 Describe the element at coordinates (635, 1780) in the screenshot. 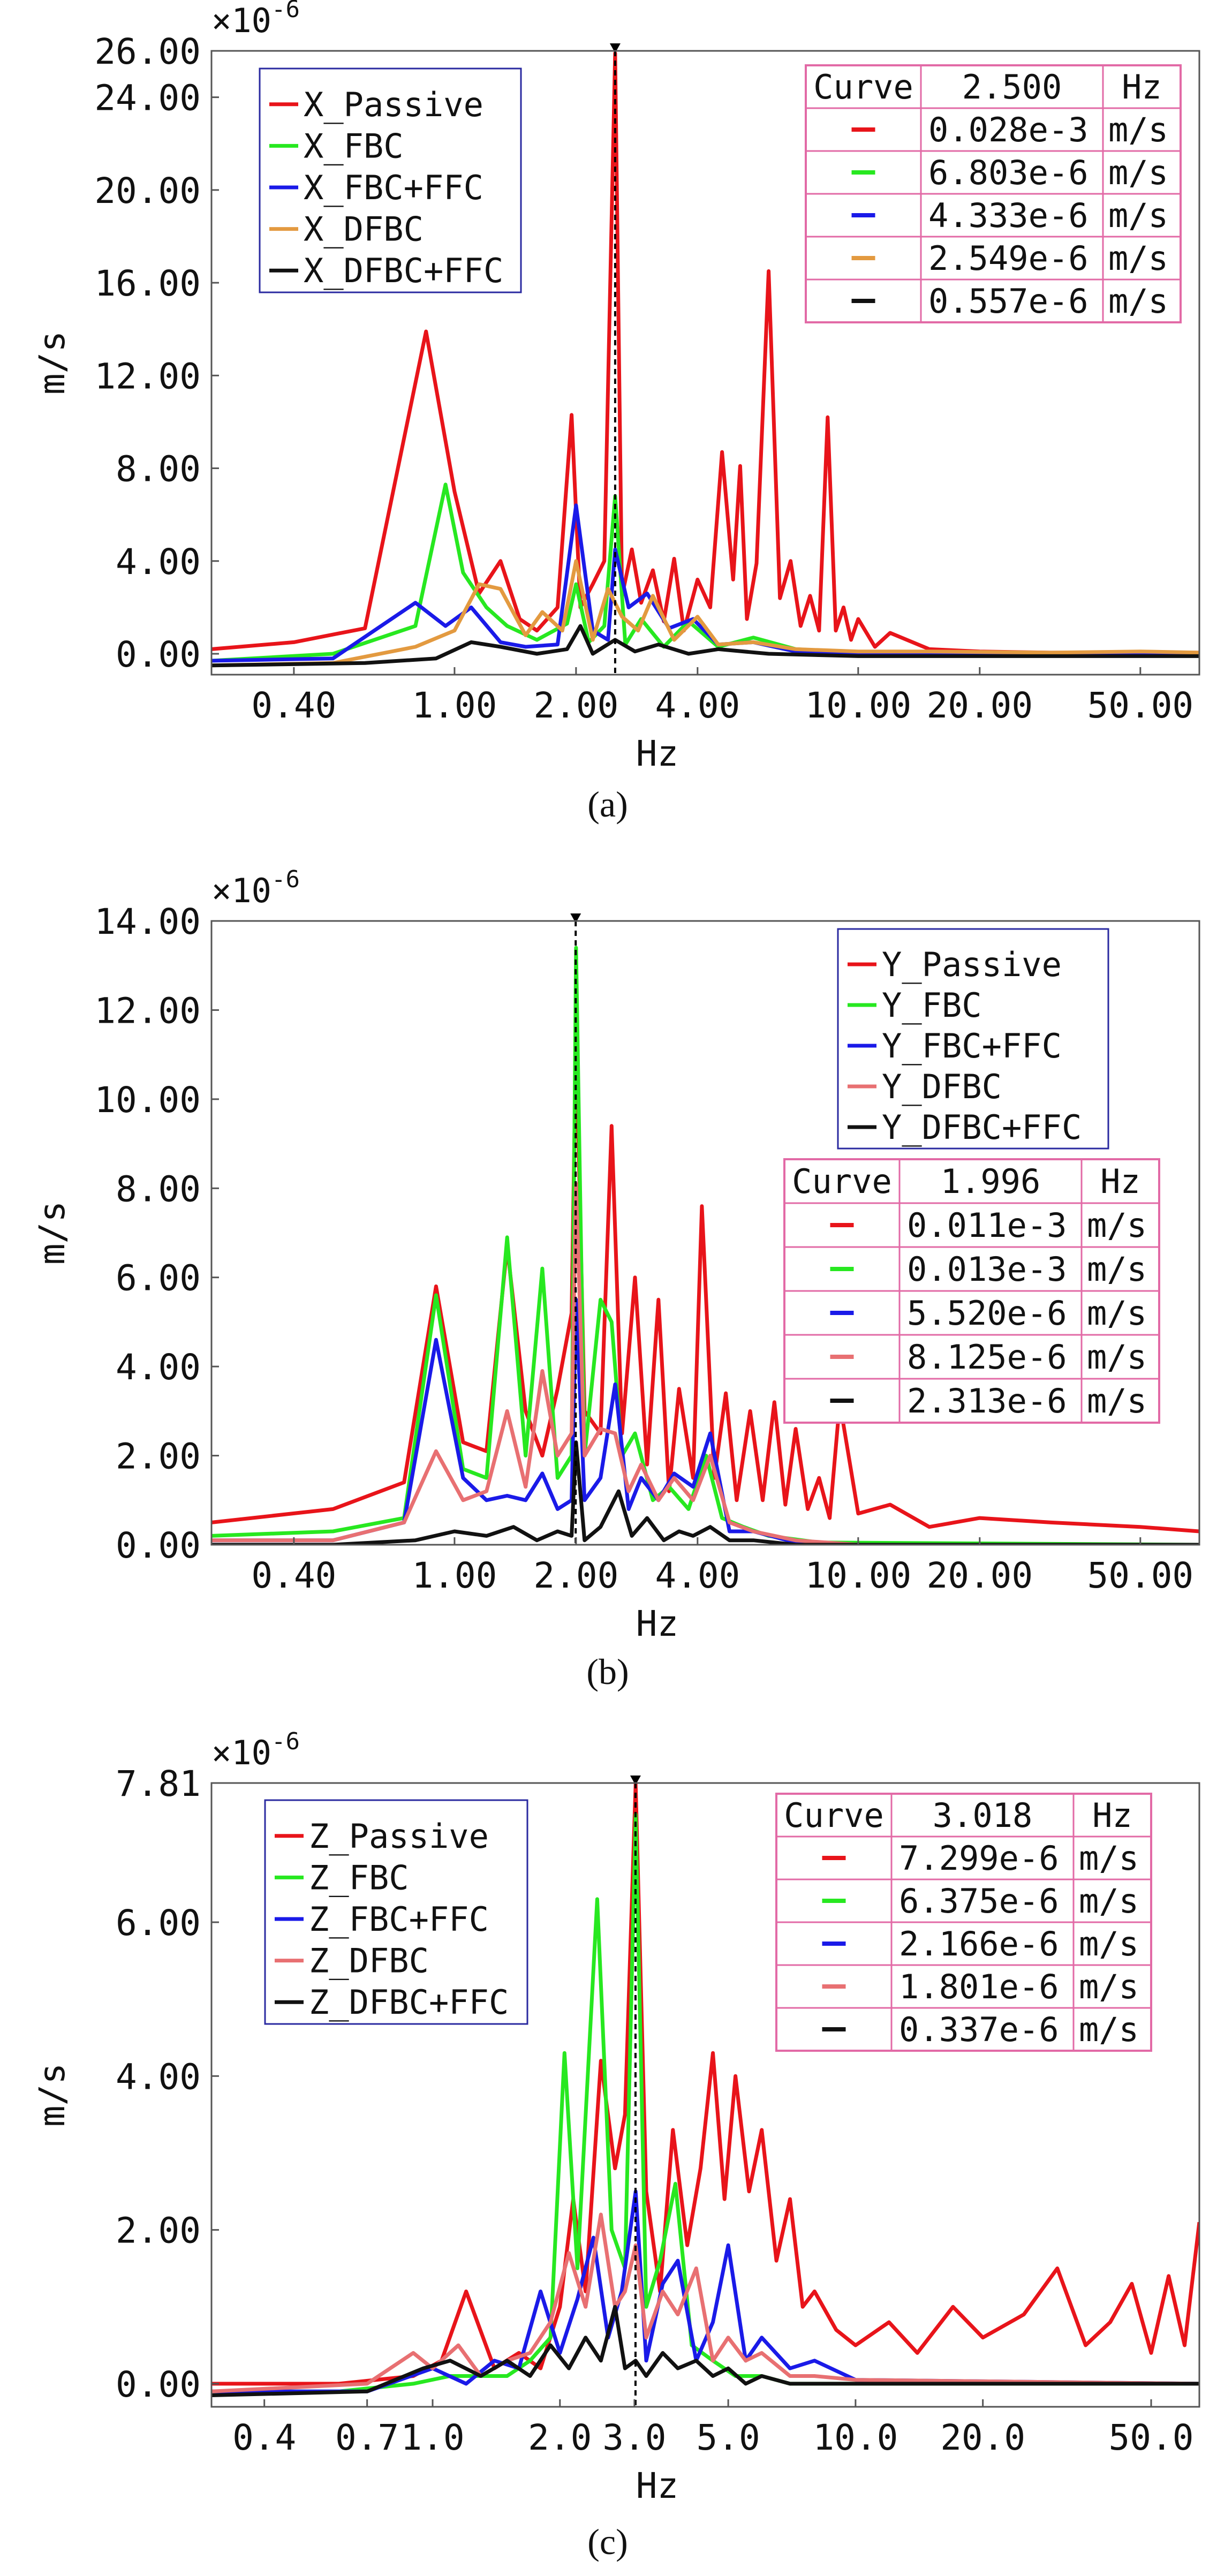

I see `cursor-marker-icon` at that location.